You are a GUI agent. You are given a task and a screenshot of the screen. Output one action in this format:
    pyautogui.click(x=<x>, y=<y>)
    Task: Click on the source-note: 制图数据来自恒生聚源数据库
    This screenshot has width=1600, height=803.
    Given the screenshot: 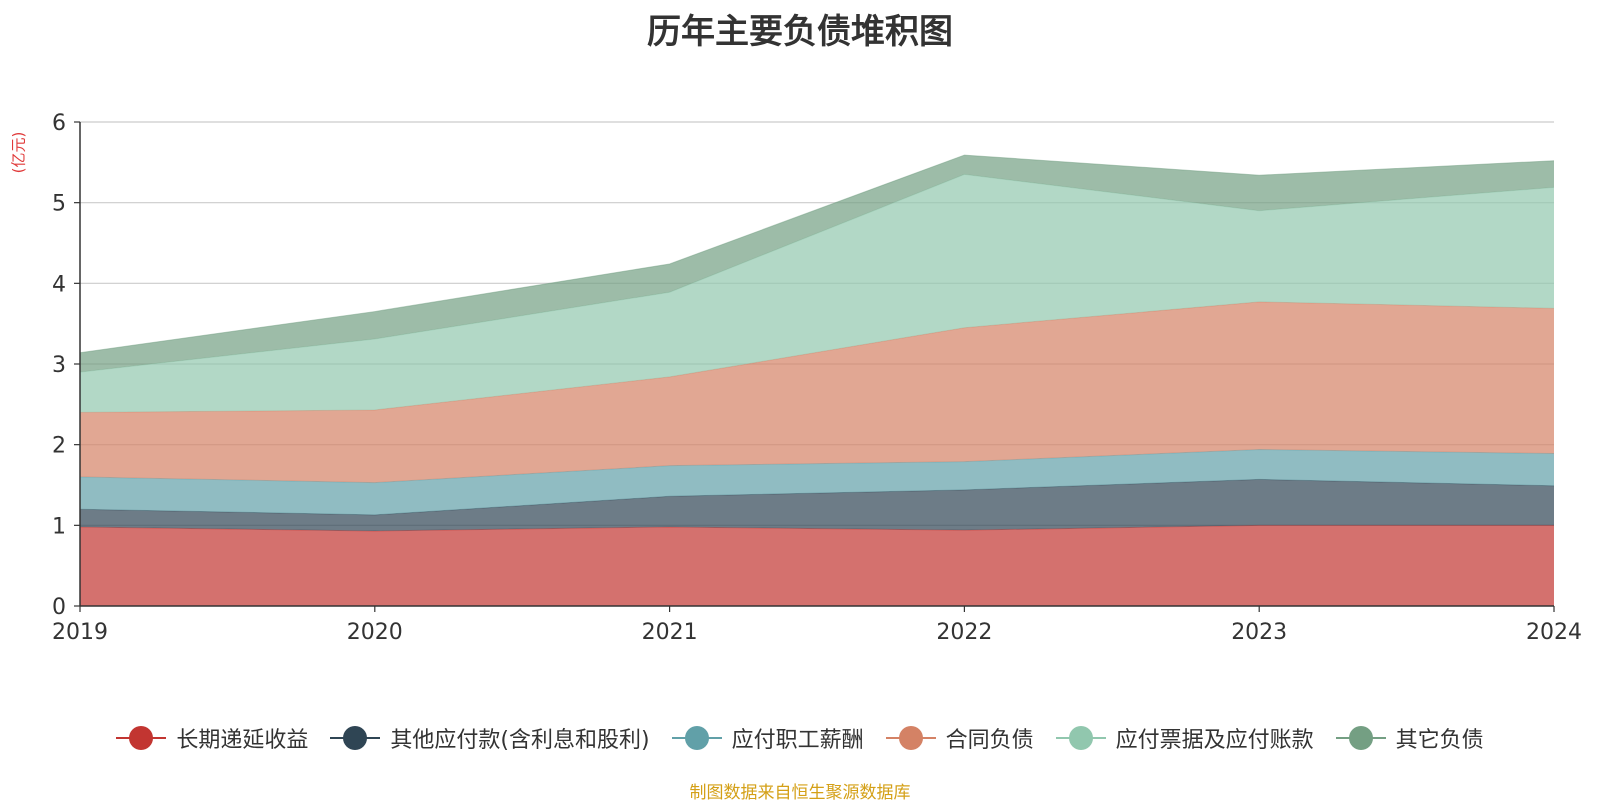 What is the action you would take?
    pyautogui.click(x=800, y=793)
    